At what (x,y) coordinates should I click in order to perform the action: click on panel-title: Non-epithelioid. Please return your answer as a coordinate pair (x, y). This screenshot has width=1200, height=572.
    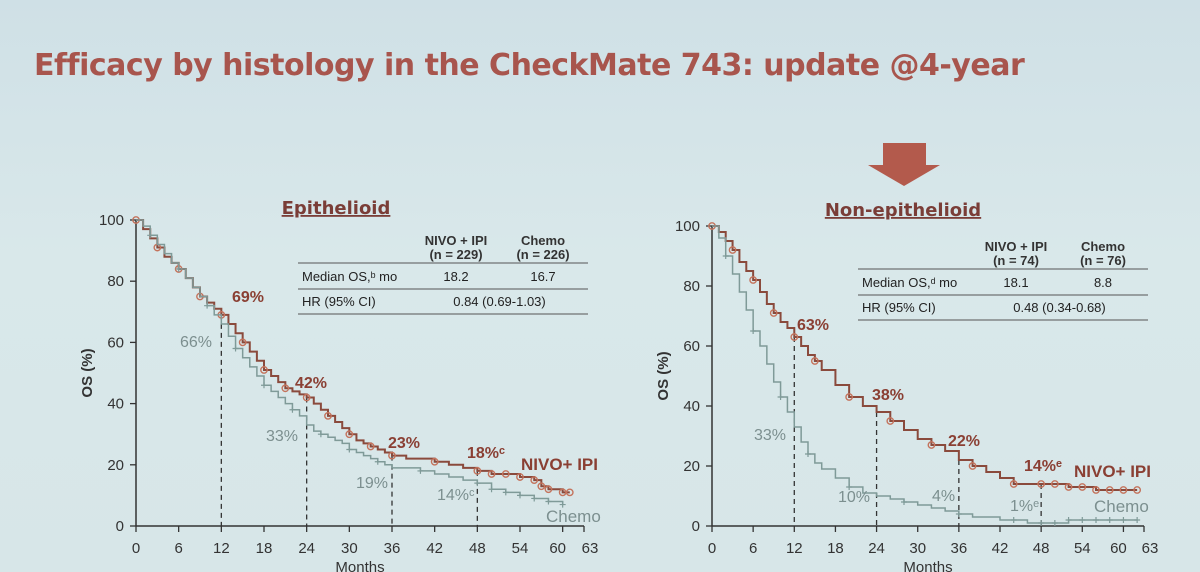
    Looking at the image, I should click on (903, 210).